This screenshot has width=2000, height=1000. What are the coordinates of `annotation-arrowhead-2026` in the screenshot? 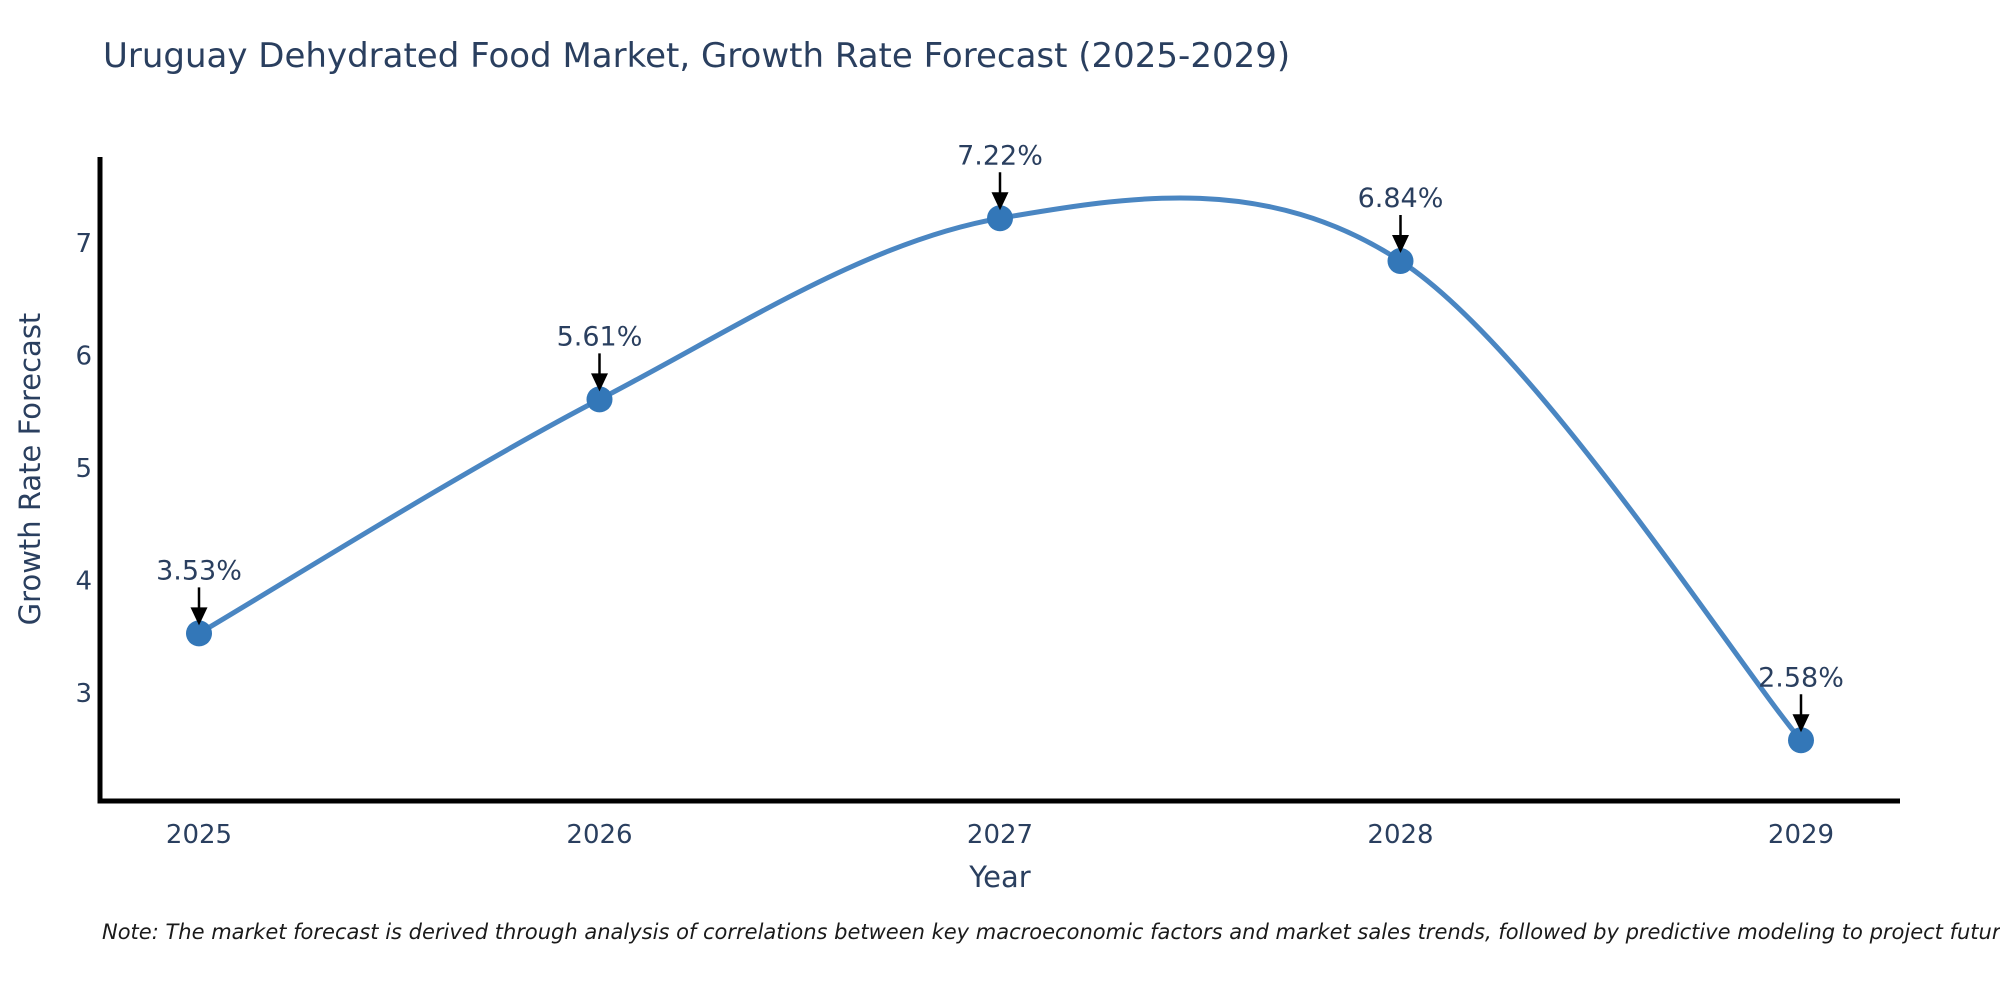 It's located at (599, 382).